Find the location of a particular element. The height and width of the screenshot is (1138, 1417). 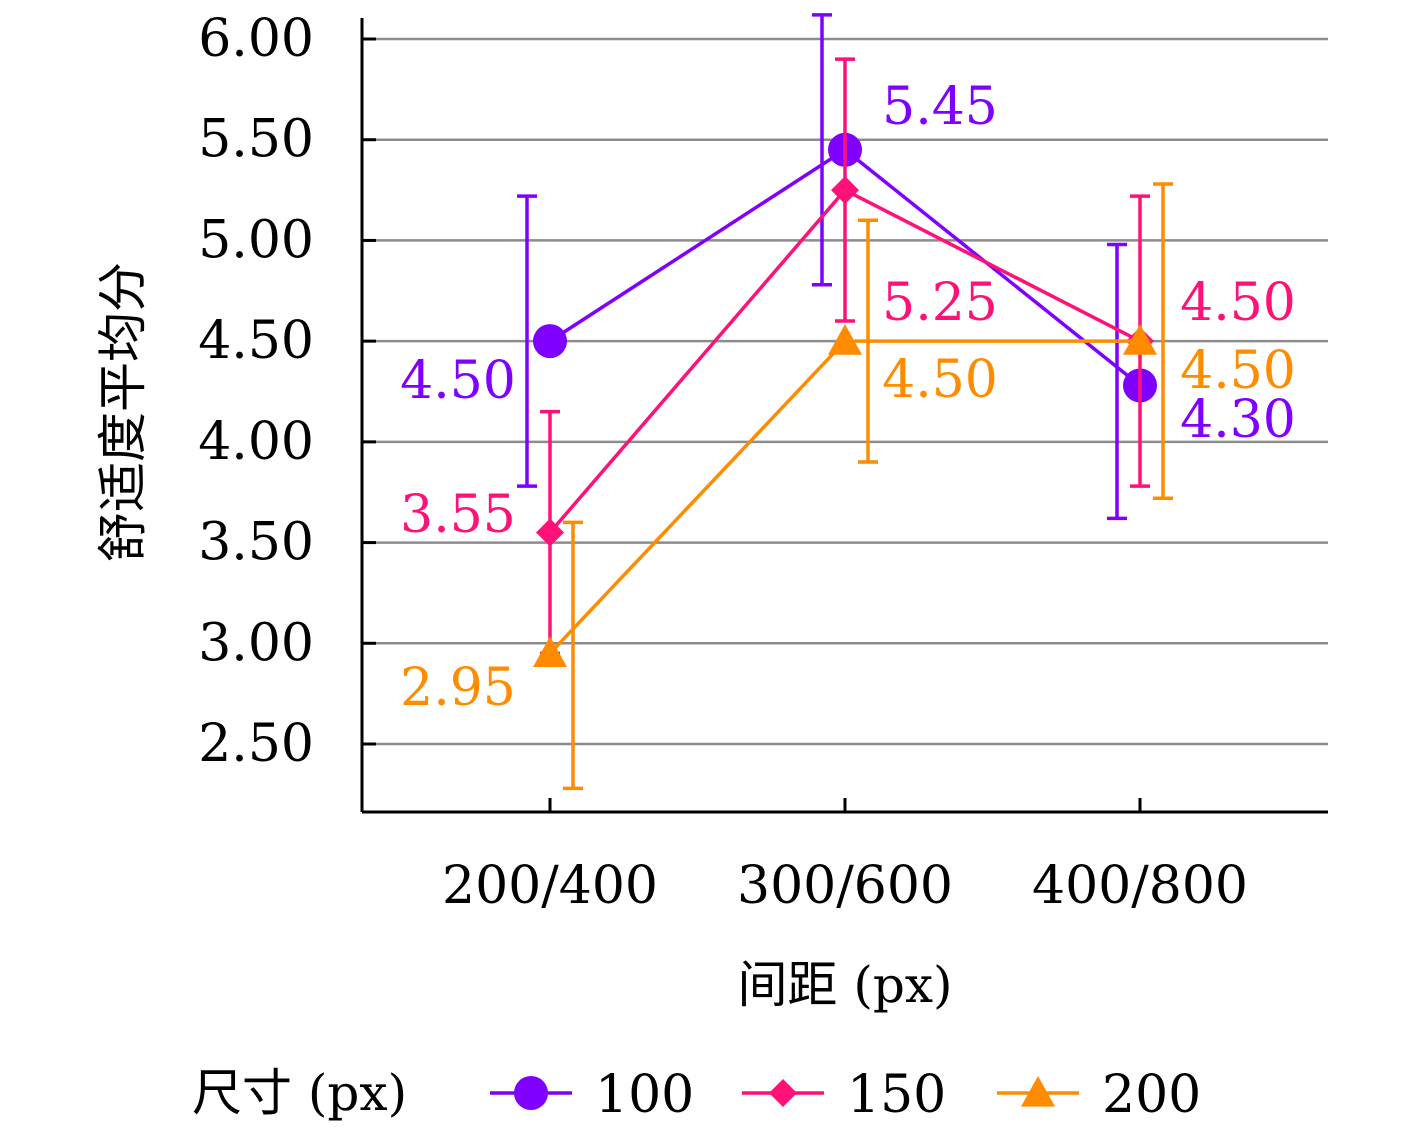

y-axis-title: 舒适度平均分 is located at coordinates (123, 412).